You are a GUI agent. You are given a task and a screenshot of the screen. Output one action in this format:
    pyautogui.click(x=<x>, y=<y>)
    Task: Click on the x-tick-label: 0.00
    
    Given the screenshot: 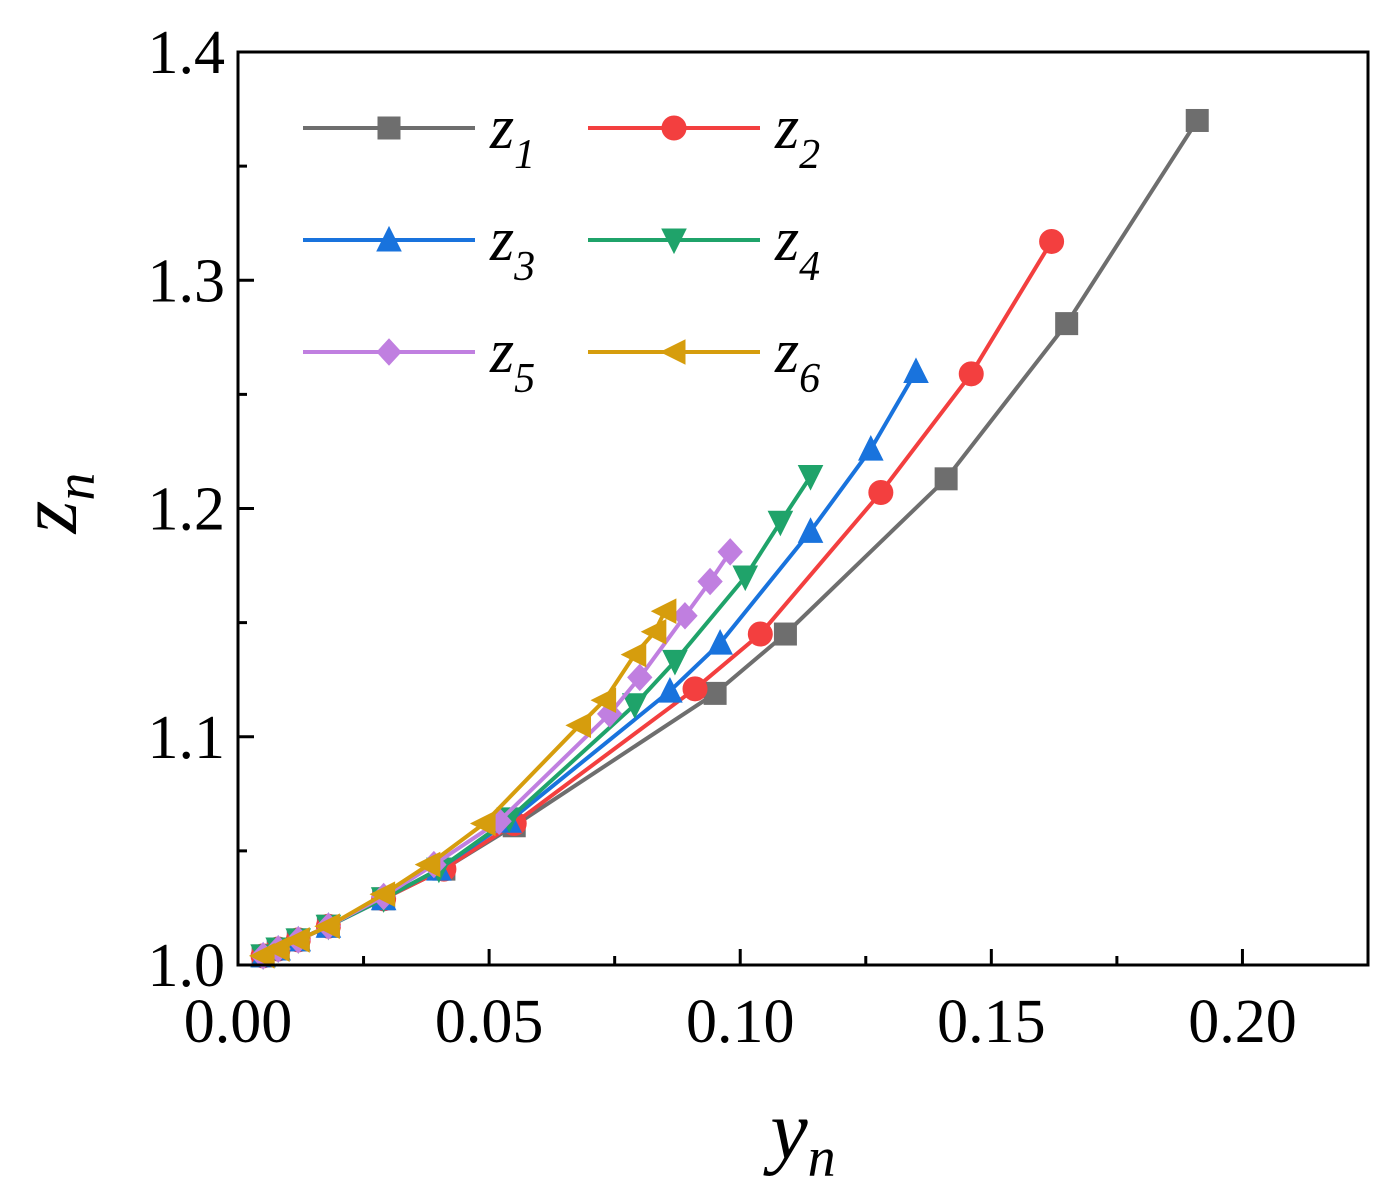 What is the action you would take?
    pyautogui.click(x=238, y=1022)
    